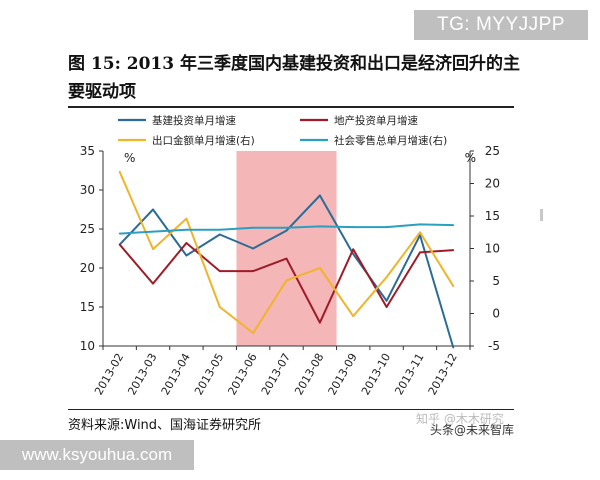  I want to click on right-tick-label: 10, so click(492, 249).